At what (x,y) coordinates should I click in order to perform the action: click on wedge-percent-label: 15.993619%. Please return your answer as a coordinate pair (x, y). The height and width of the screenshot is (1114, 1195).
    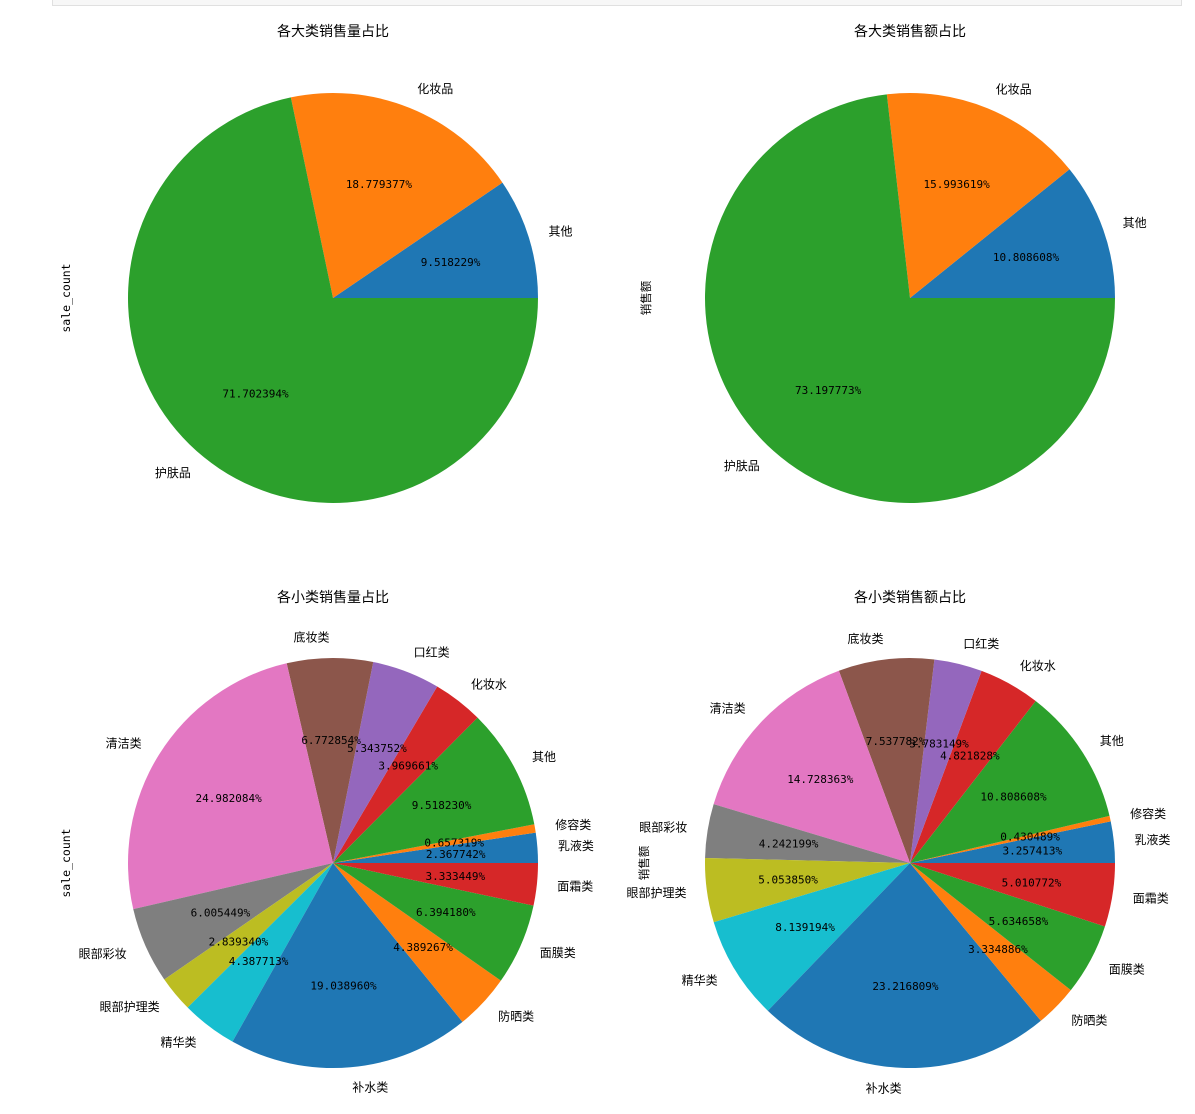
    Looking at the image, I should click on (957, 184).